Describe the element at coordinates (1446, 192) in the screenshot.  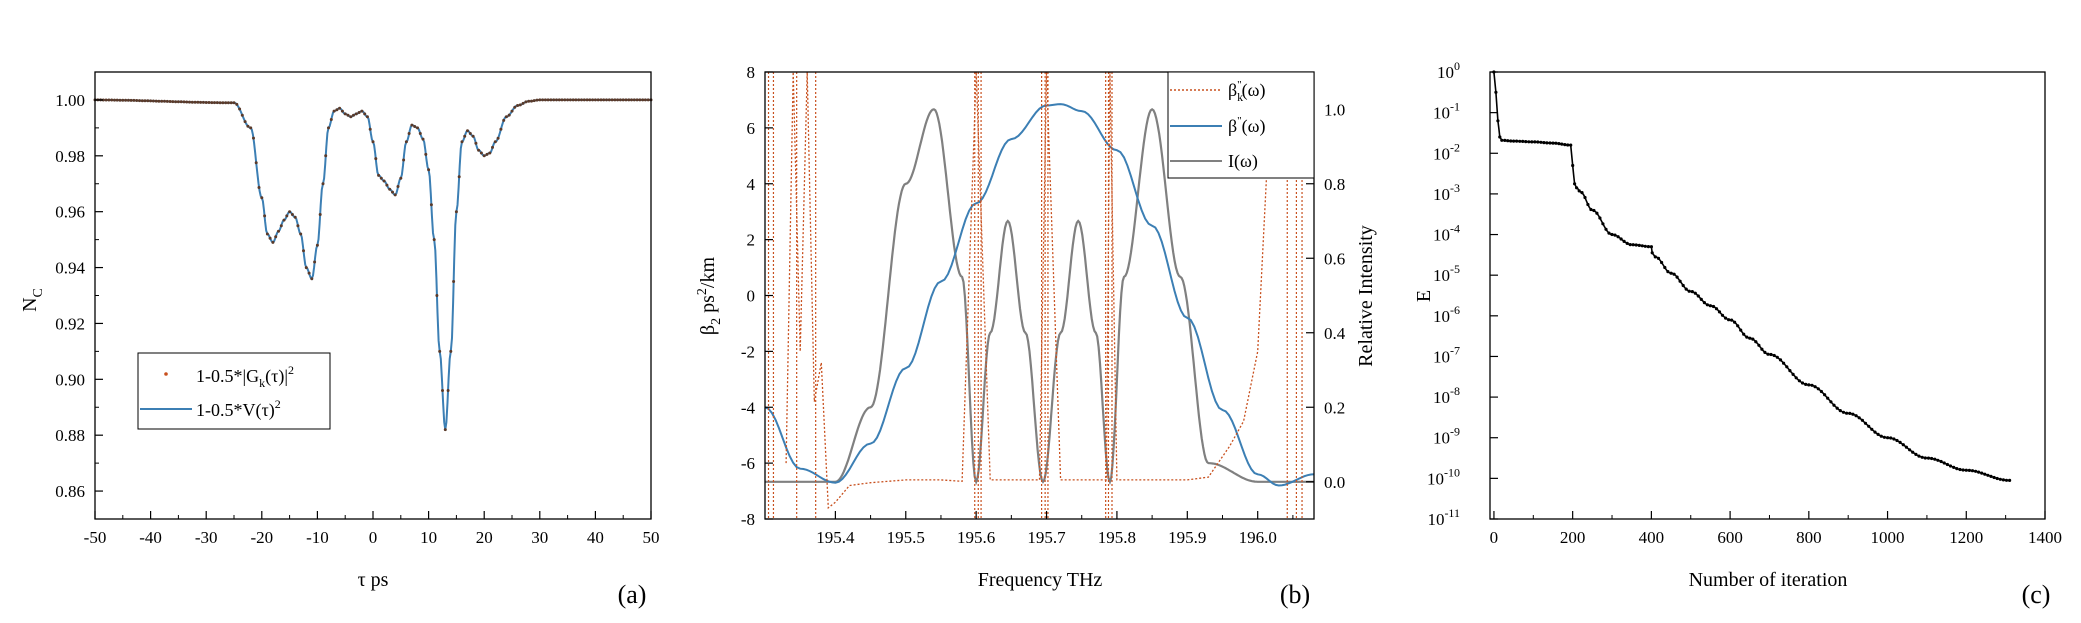
I see `panel-c-ytick-label-3: 10⁻³` at that location.